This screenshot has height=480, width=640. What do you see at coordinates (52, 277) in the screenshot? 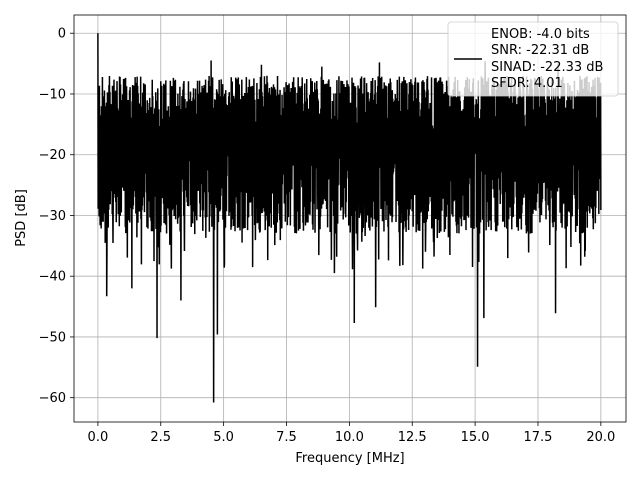
I see `y-tick-label: −40` at bounding box center [52, 277].